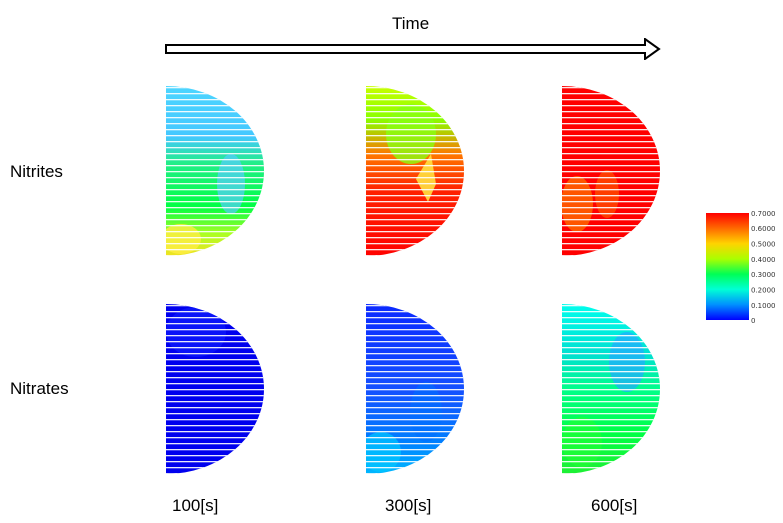 This screenshot has height=523, width=783. Describe the element at coordinates (411, 23) in the screenshot. I see `time-axis-title: Time` at that location.